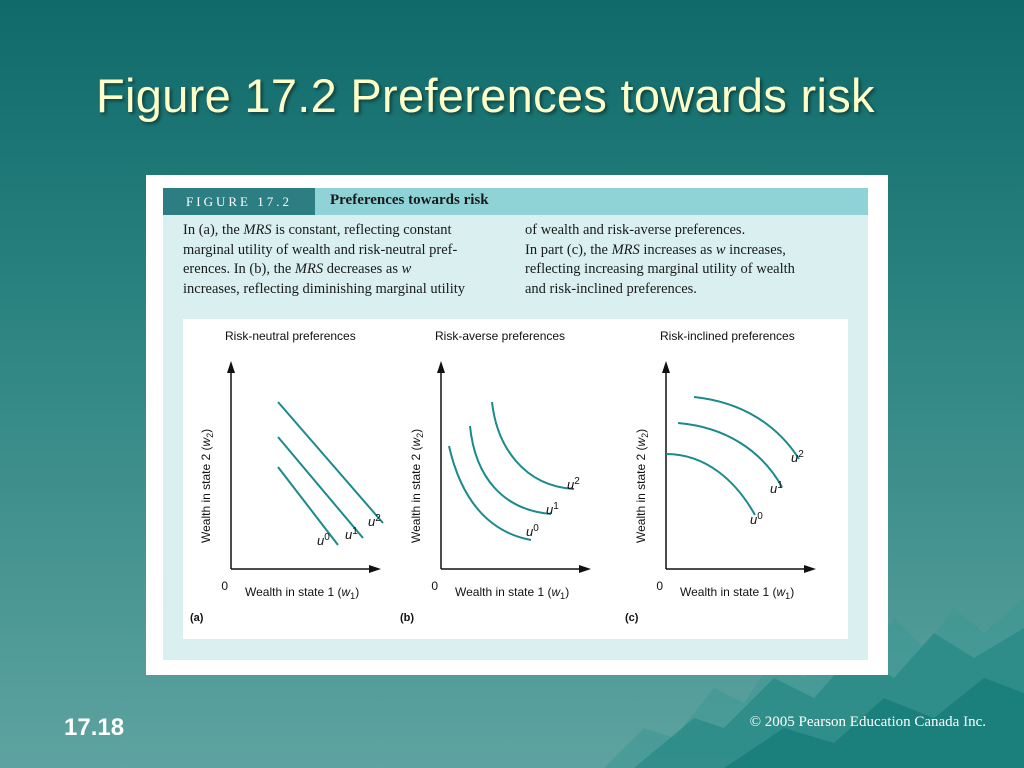  Describe the element at coordinates (297, 269) in the screenshot. I see `caption-line: erences. In (b), the MRS decreases as w` at that location.